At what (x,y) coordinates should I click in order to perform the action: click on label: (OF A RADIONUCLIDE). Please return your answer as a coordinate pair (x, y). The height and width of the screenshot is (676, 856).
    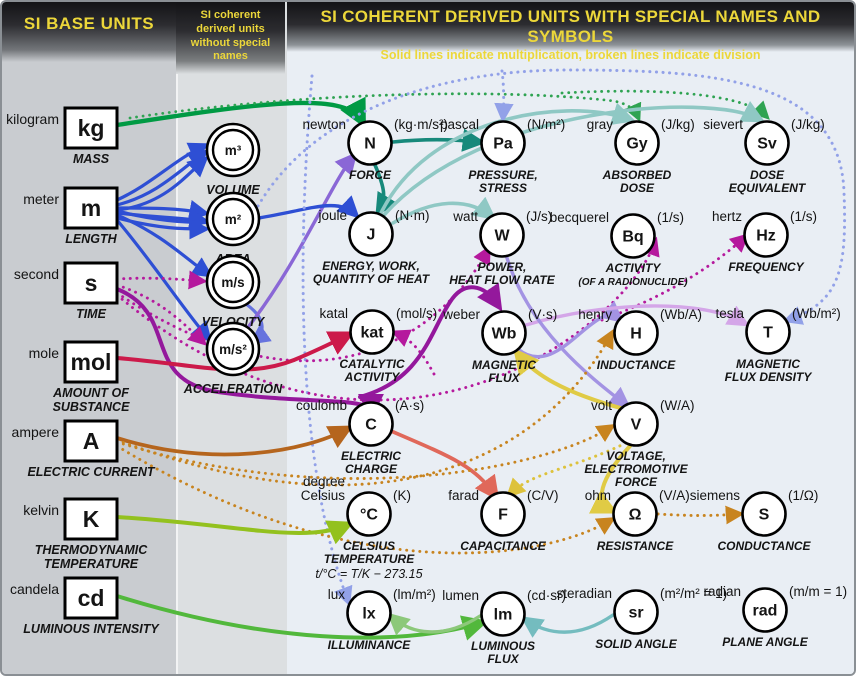
    Looking at the image, I should click on (633, 282).